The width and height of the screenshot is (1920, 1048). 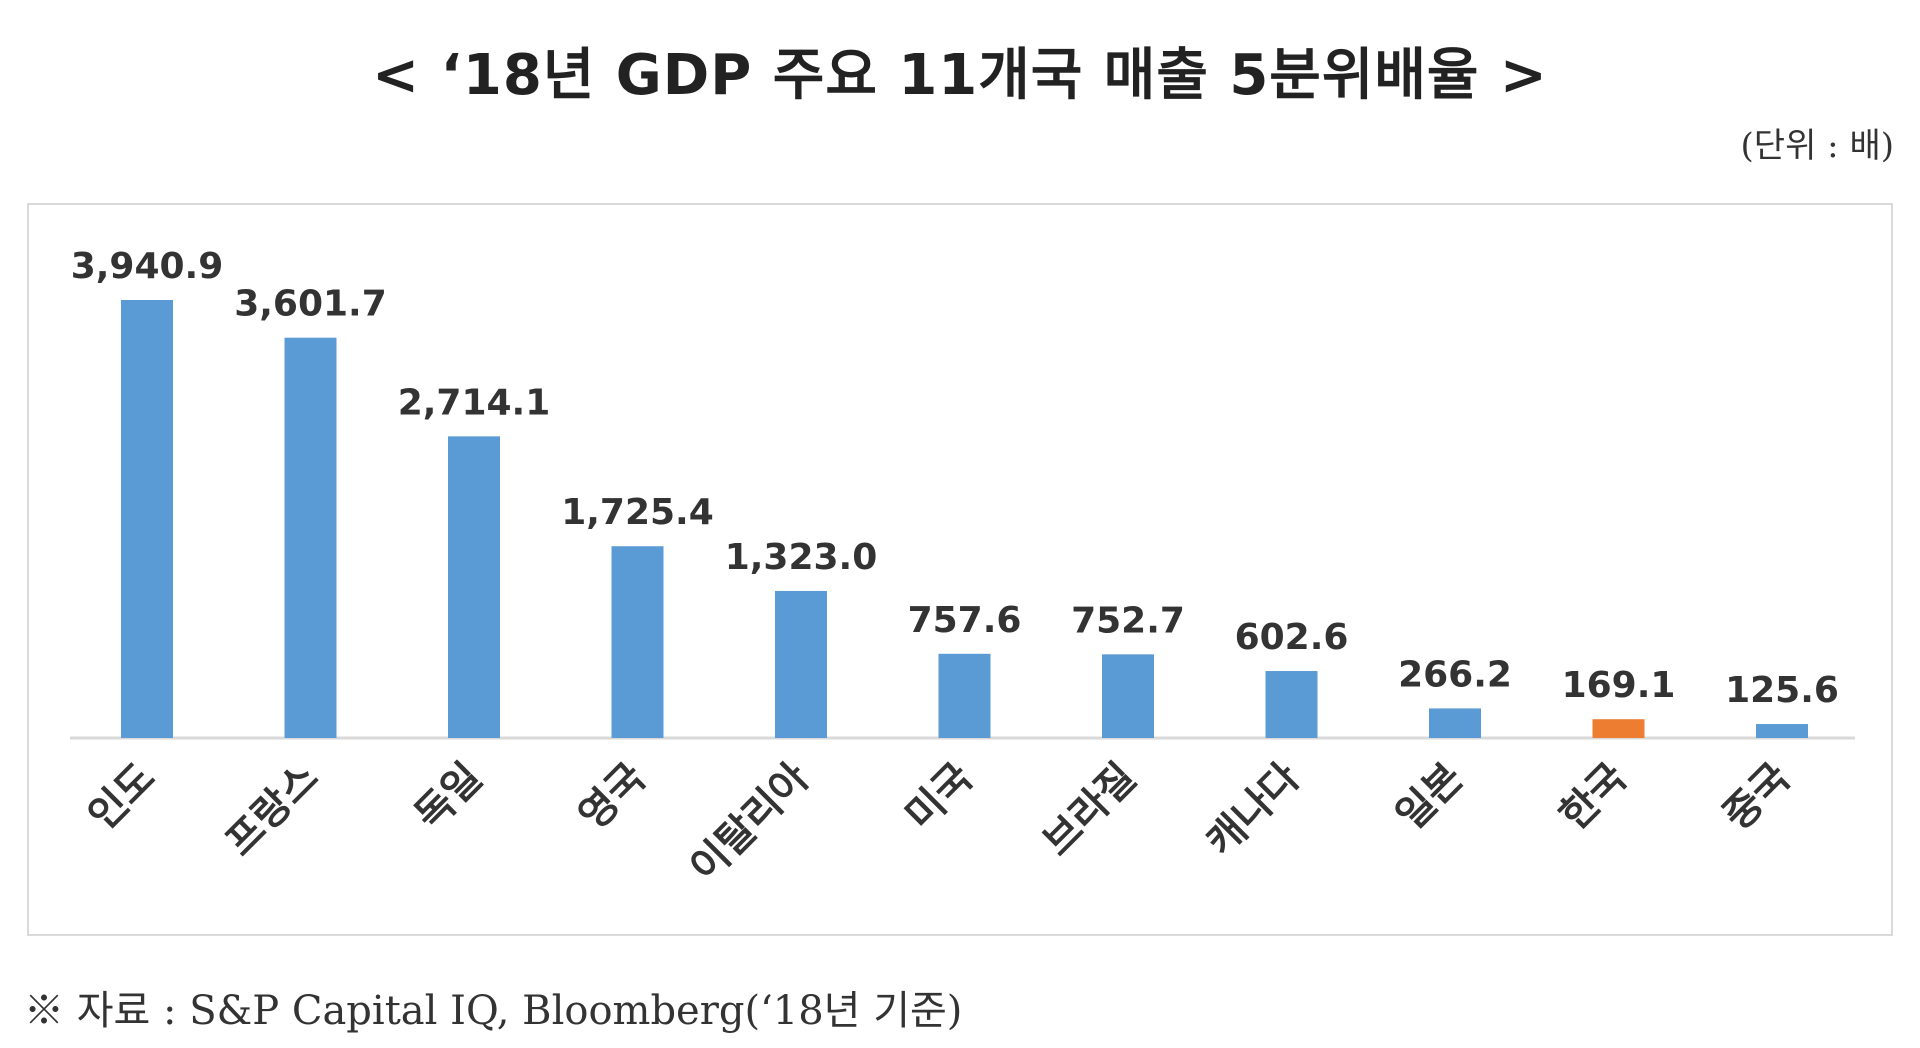 I want to click on category-label-5: 미국, so click(x=939, y=797).